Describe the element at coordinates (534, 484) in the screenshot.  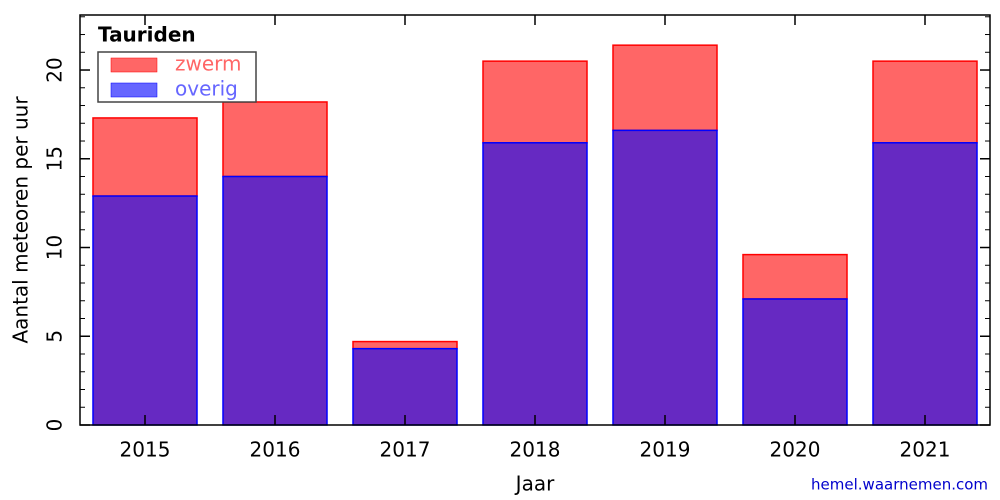
I see `x-axis-label: Jaar` at that location.